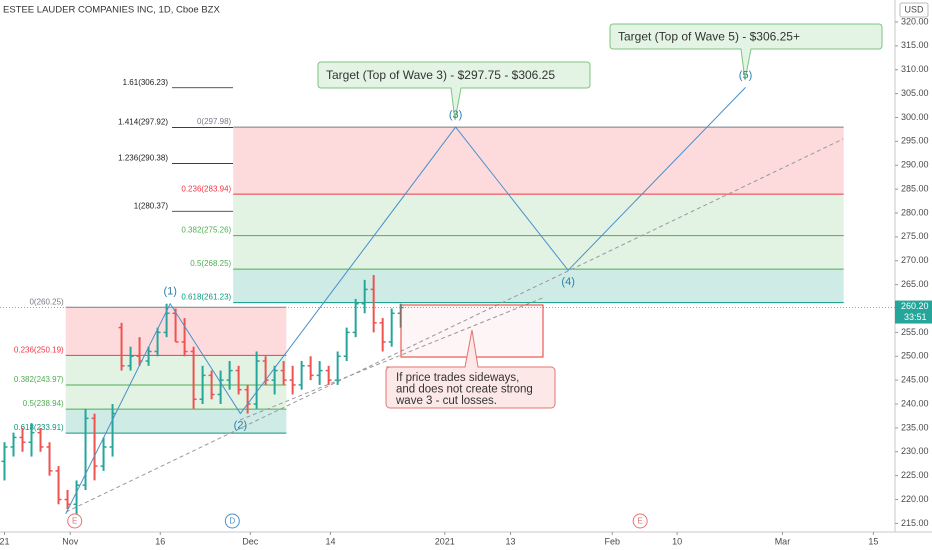  Describe the element at coordinates (454, 91) in the screenshot. I see `callout-bubble` at that location.